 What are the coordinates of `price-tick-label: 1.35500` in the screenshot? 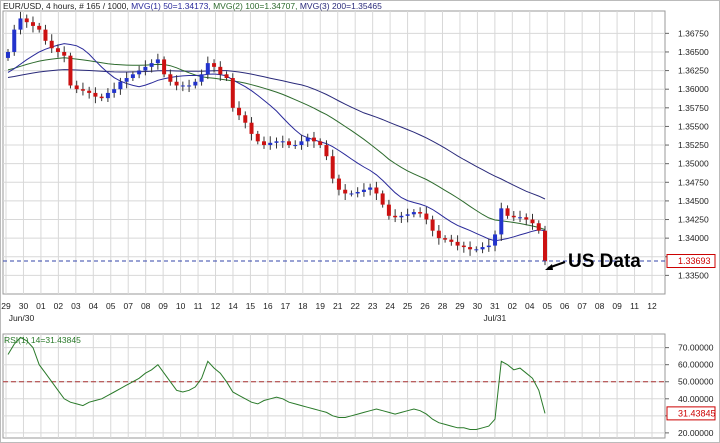 It's located at (693, 126).